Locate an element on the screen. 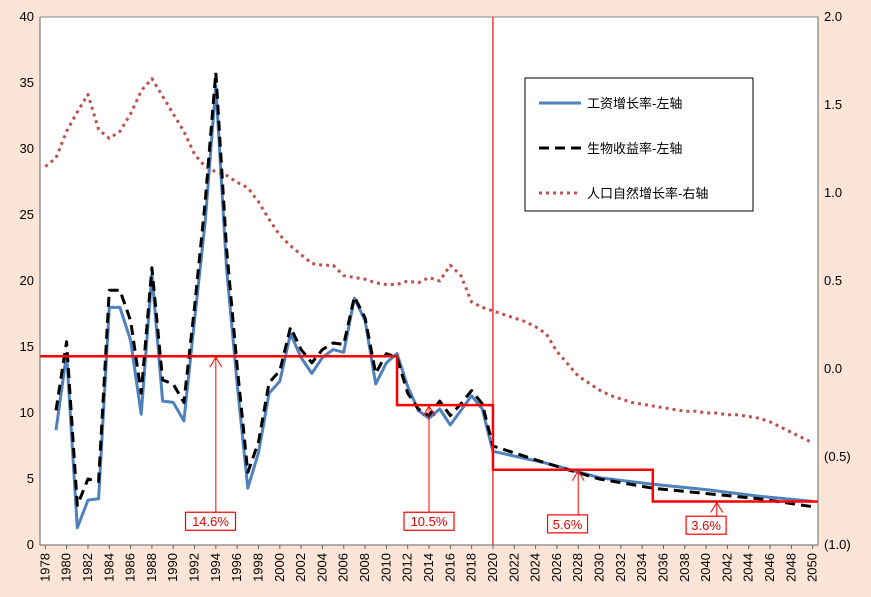 The width and height of the screenshot is (871, 597). x-tick-label: 2042 is located at coordinates (726, 567).